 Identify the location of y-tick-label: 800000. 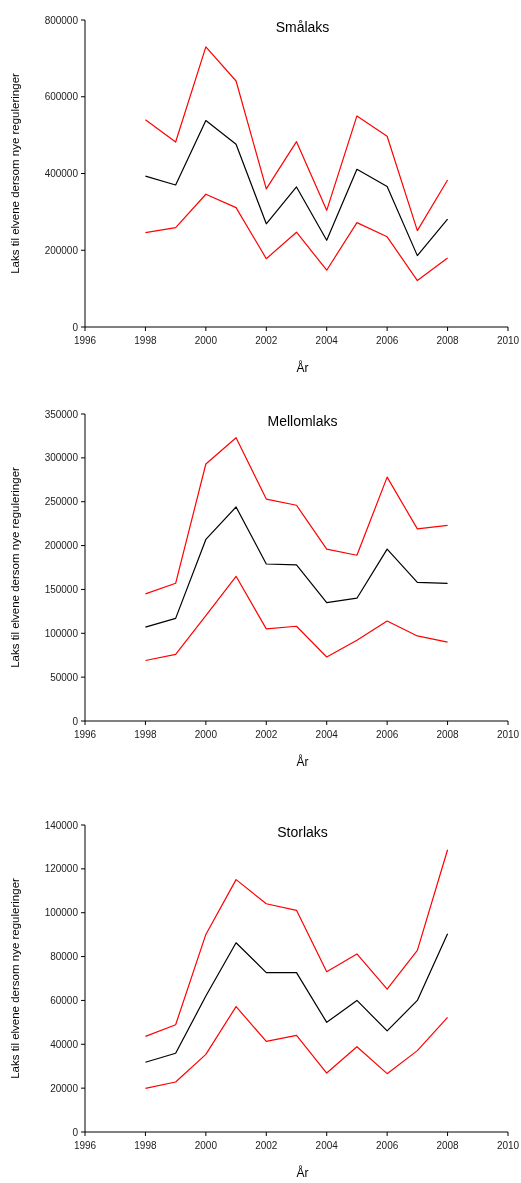
(61, 20).